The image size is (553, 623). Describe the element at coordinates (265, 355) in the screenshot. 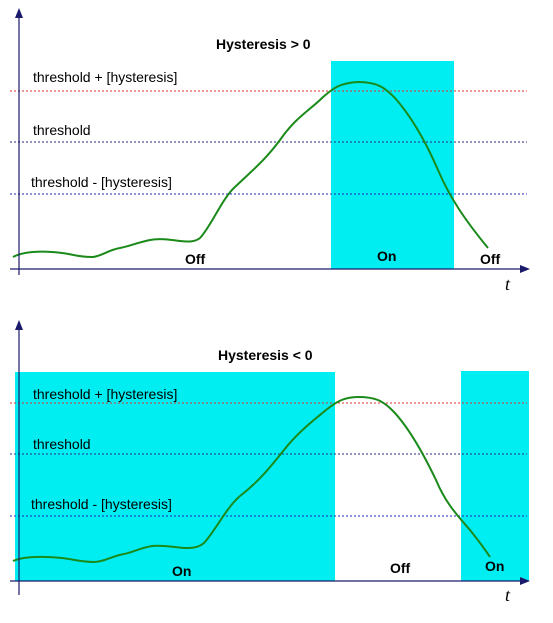

I see `panel-title: Hysteresis < 0` at that location.